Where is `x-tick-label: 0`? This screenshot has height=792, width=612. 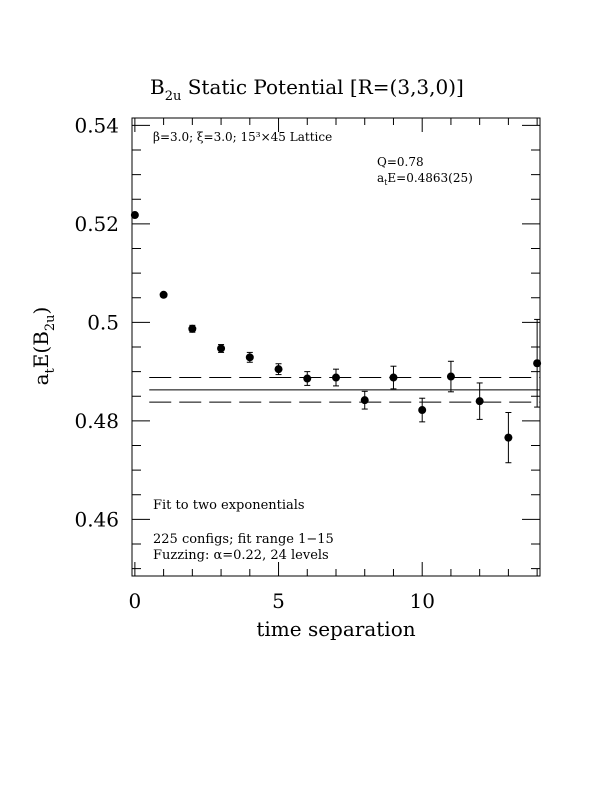 x-tick-label: 0 is located at coordinates (135, 601).